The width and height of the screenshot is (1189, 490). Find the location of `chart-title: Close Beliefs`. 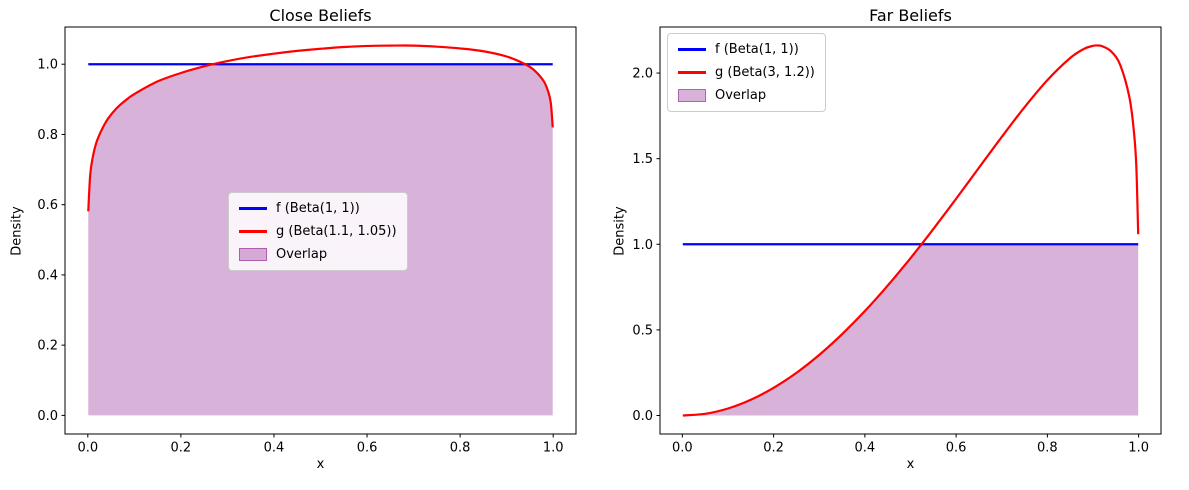

chart-title: Close Beliefs is located at coordinates (320, 15).